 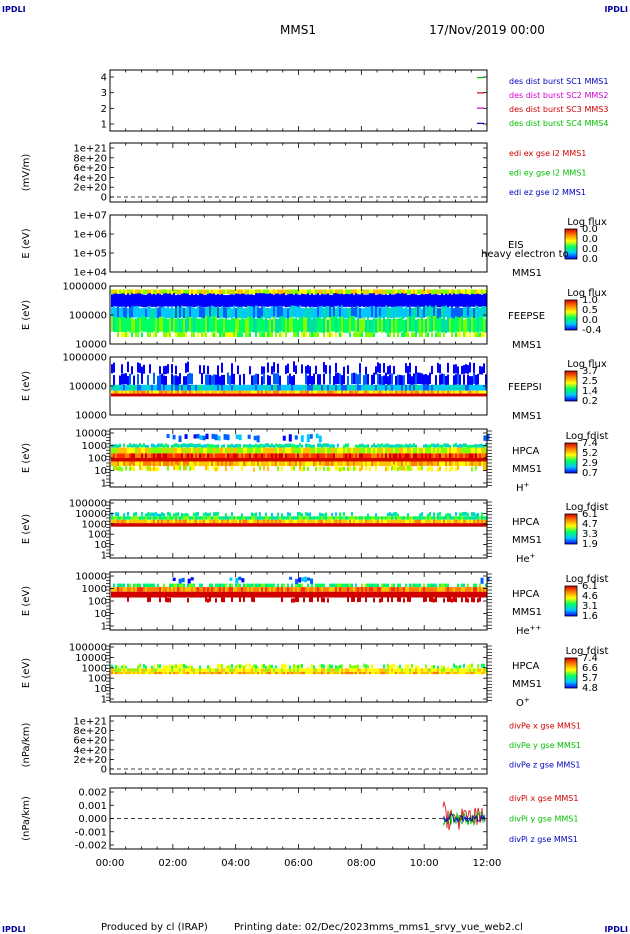 What do you see at coordinates (84, 287) in the screenshot?
I see `feepse-ytick-label: 1000000` at bounding box center [84, 287].